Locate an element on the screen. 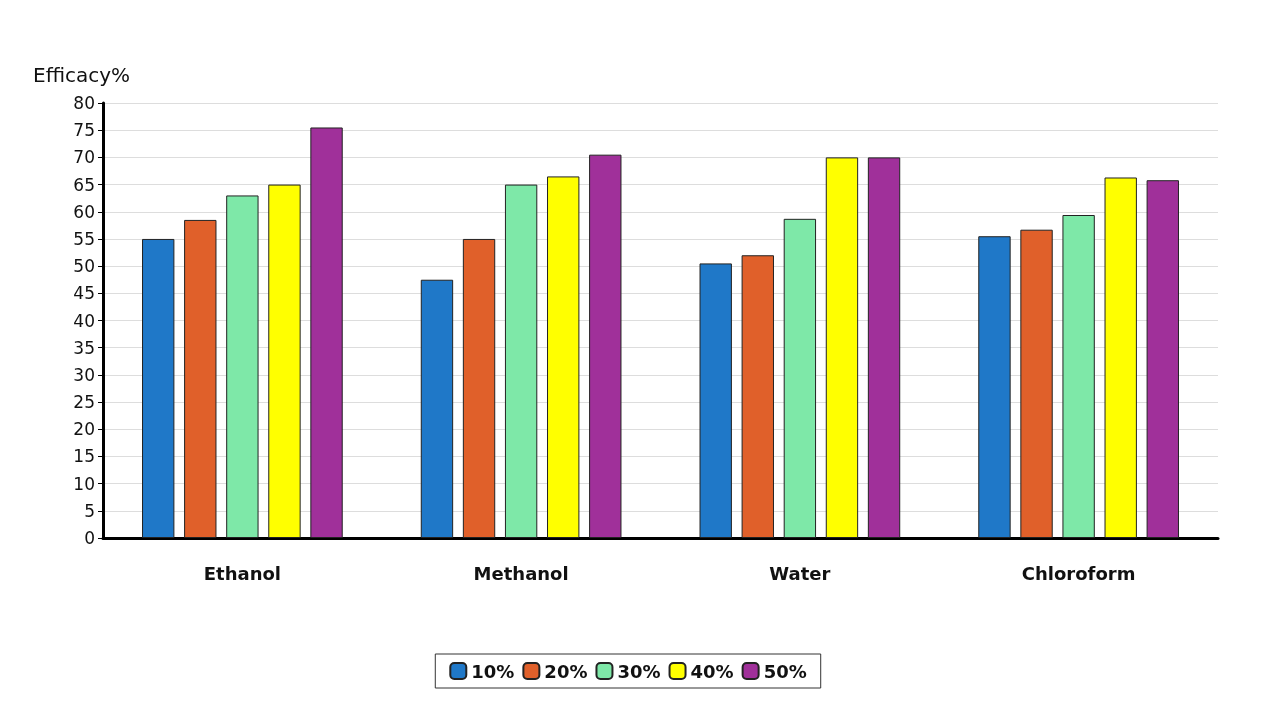 The width and height of the screenshot is (1262, 707). y-tick-label: 80 is located at coordinates (84, 103).